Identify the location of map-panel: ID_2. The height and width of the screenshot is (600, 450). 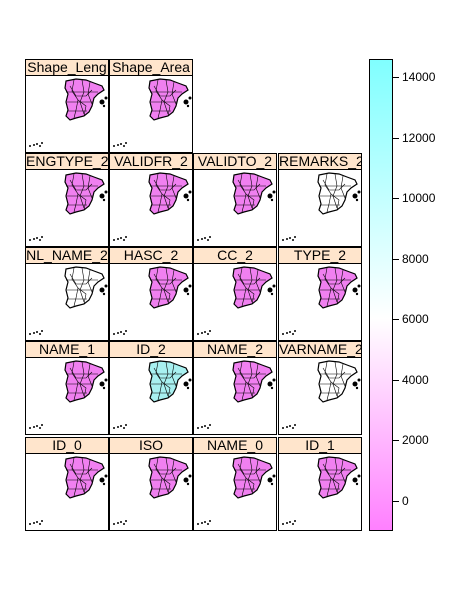
(151, 388).